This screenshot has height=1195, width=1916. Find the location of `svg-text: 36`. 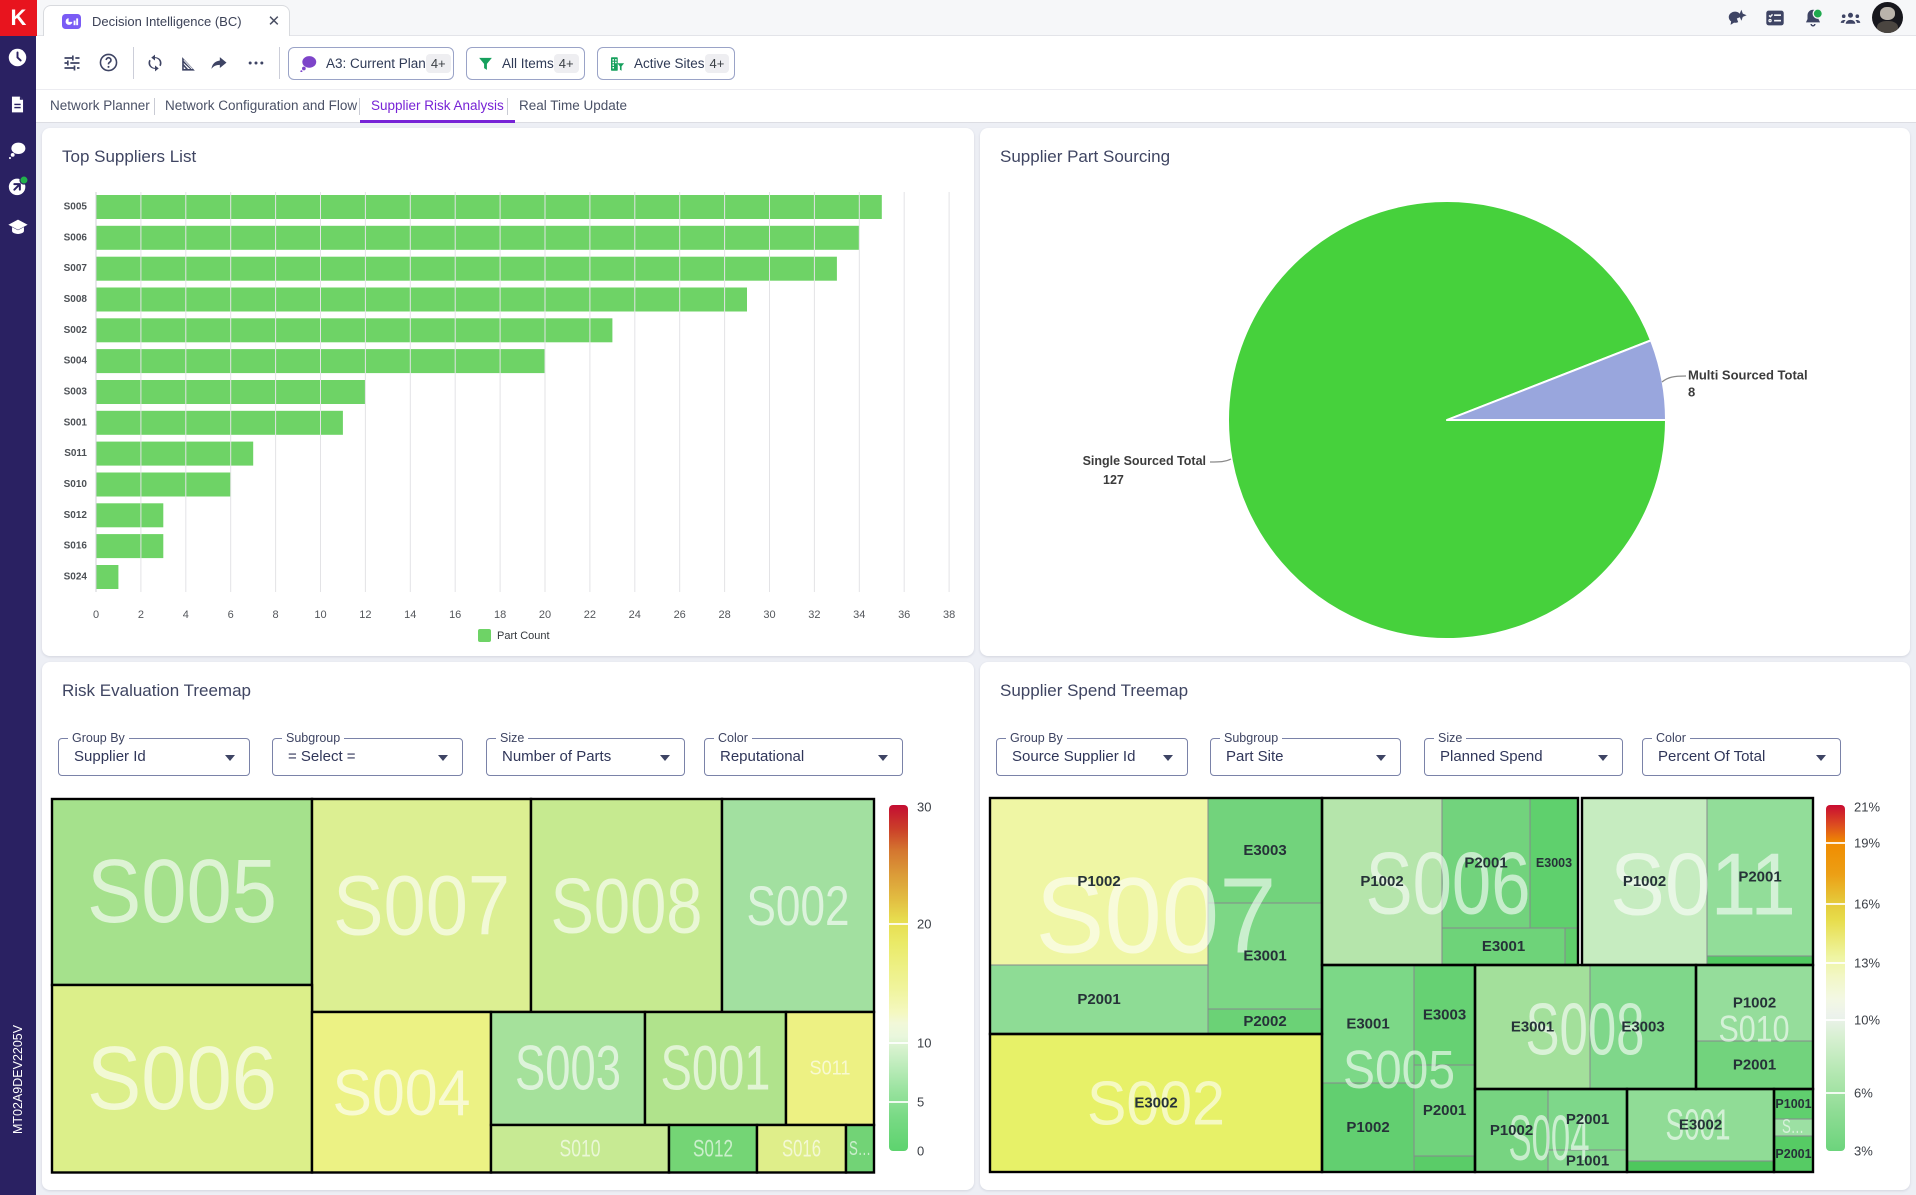

svg-text: 36 is located at coordinates (904, 615).